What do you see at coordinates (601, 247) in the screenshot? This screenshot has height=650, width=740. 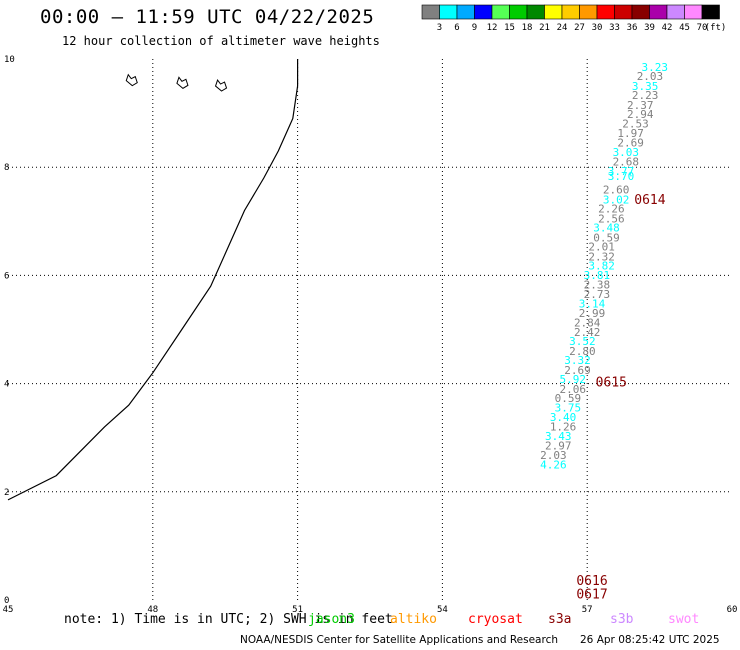 I see `wave-height-point: 2.01` at bounding box center [601, 247].